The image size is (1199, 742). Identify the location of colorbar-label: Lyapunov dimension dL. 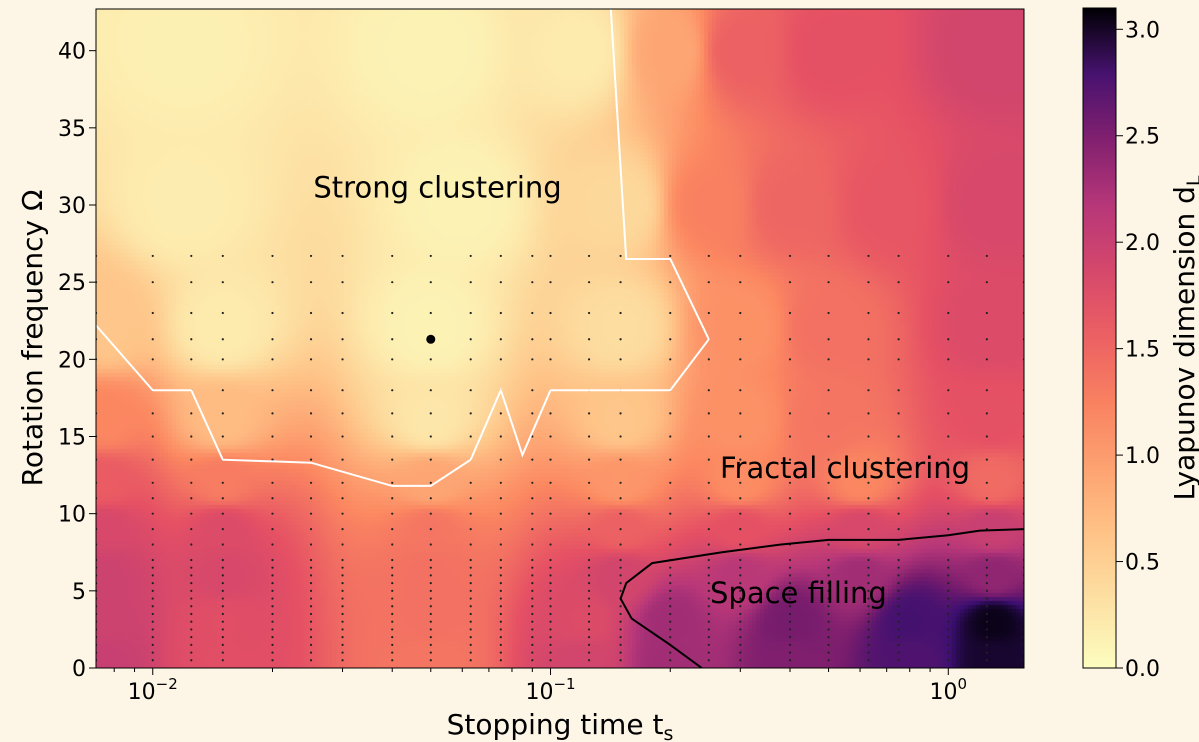
(1183, 337).